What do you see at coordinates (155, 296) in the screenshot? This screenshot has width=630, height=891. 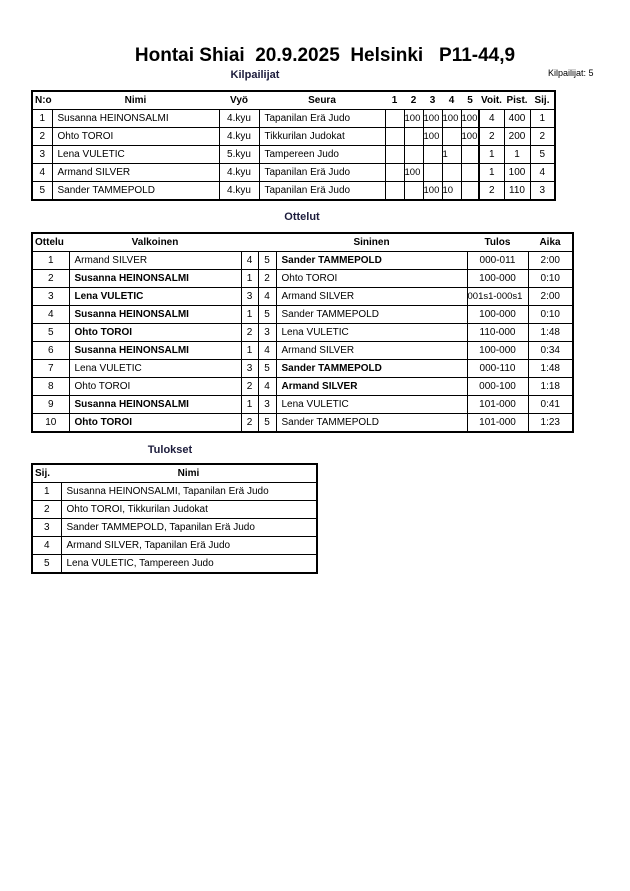 I see `white-player: Lena VULETIC` at bounding box center [155, 296].